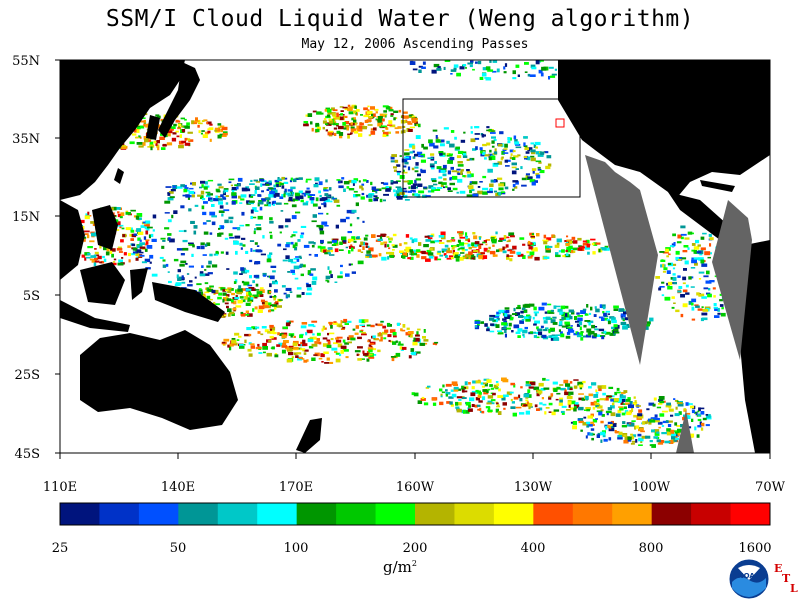 The image size is (800, 600). I want to click on lat-label: 25S, so click(27, 375).